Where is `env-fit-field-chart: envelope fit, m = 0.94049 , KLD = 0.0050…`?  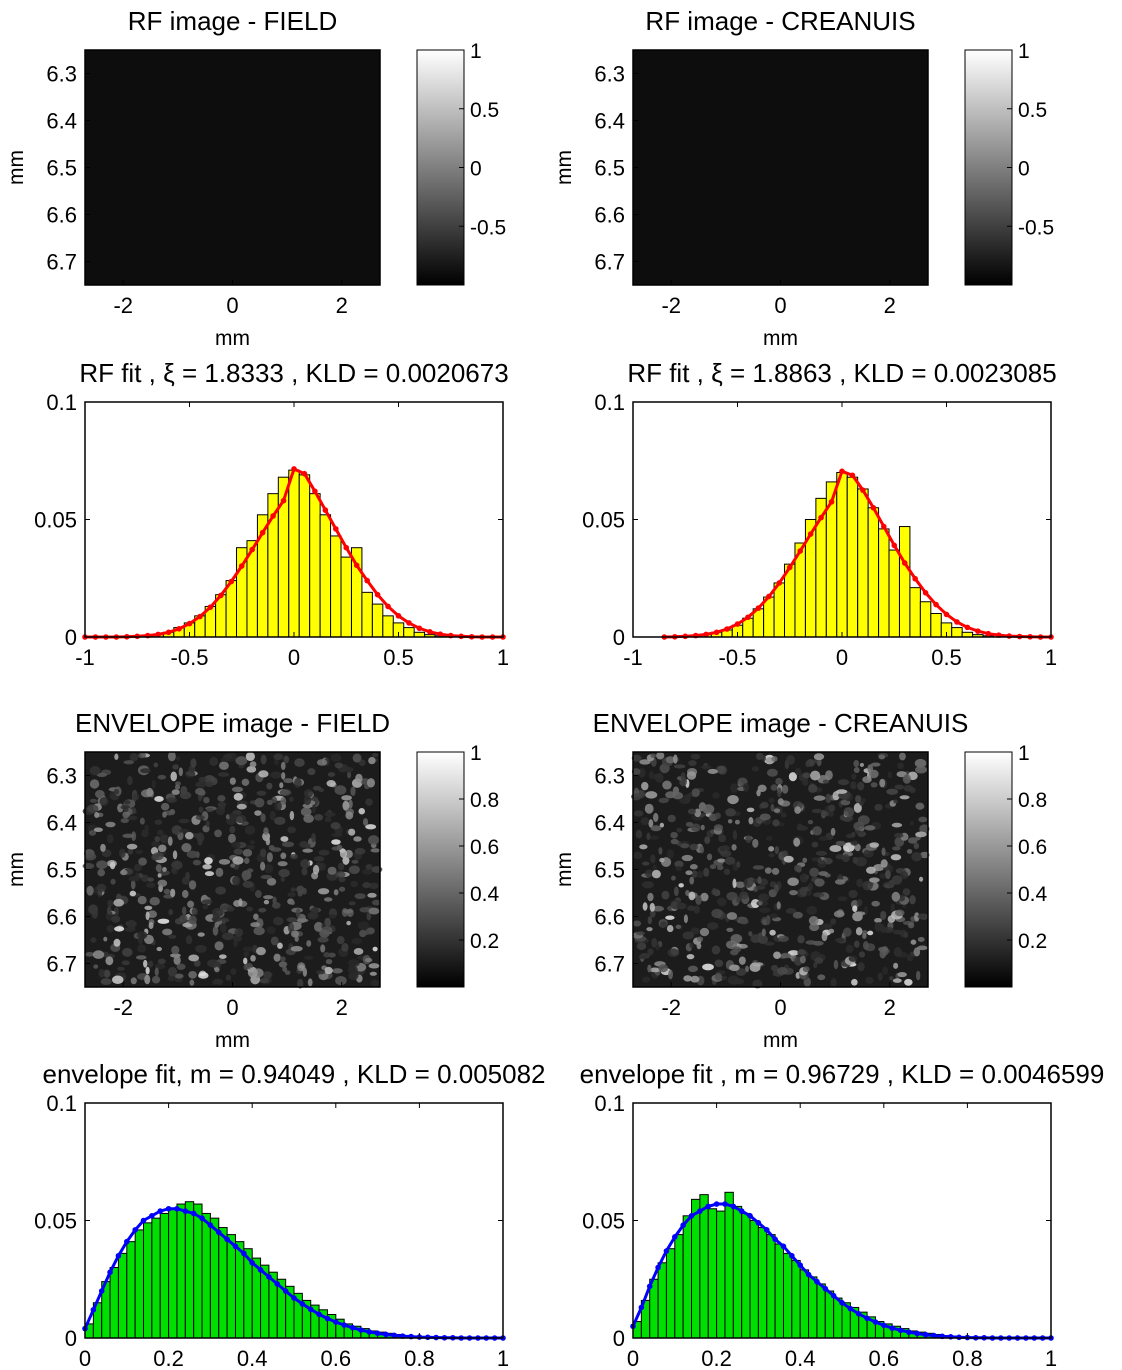 env-fit-field-chart: envelope fit, m = 0.94049 , KLD = 0.0050… is located at coordinates (289, 1214).